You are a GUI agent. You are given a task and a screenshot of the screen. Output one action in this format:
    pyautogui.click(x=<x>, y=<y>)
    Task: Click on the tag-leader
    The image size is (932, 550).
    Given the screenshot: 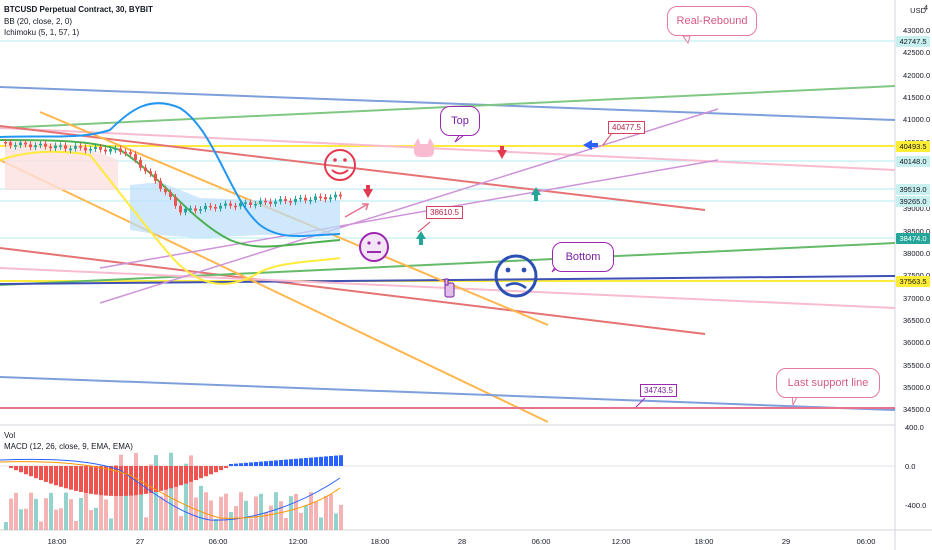 What is the action you would take?
    pyautogui.click(x=640, y=402)
    